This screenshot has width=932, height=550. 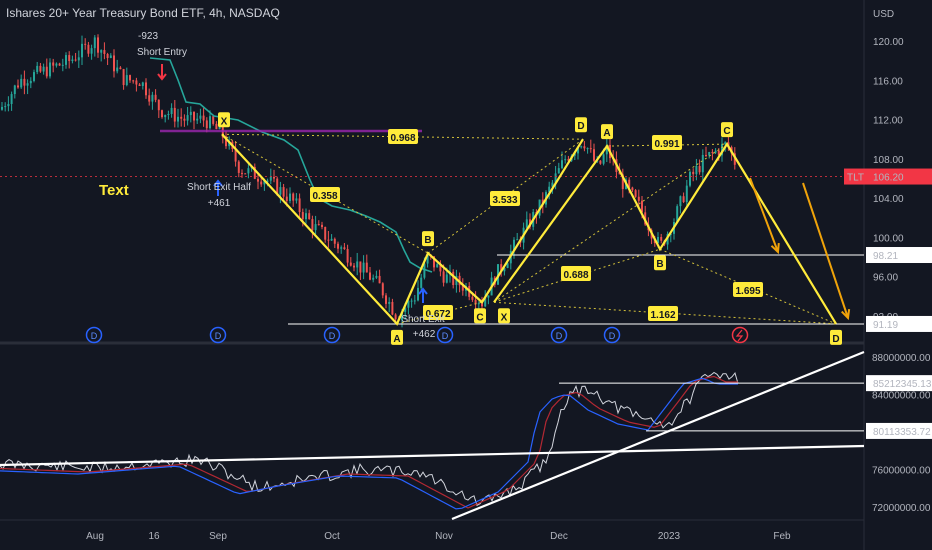 I want to click on last-price-tag-bg, so click(x=899, y=176).